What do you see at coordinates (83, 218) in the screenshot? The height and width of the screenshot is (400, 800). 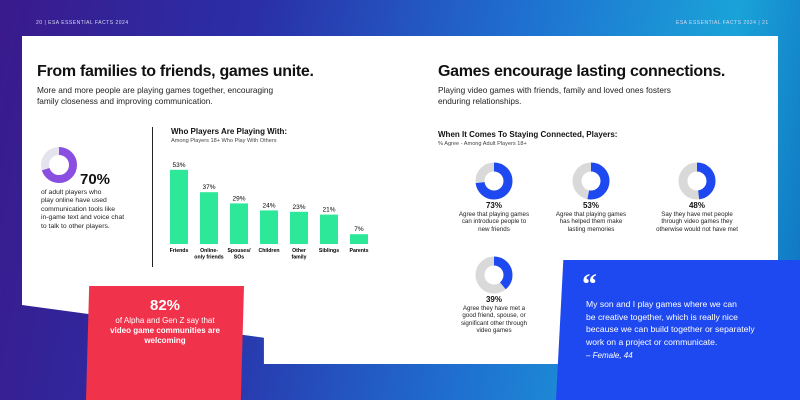 I see `desc-line: in-game text and voice chat` at bounding box center [83, 218].